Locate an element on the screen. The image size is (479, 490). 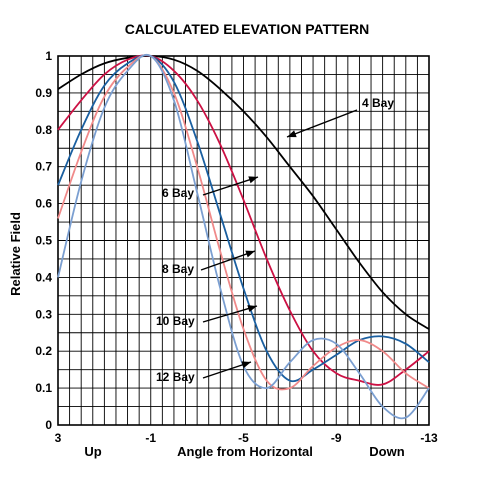
y-axis-label: Relative Field is located at coordinates (15, 254).